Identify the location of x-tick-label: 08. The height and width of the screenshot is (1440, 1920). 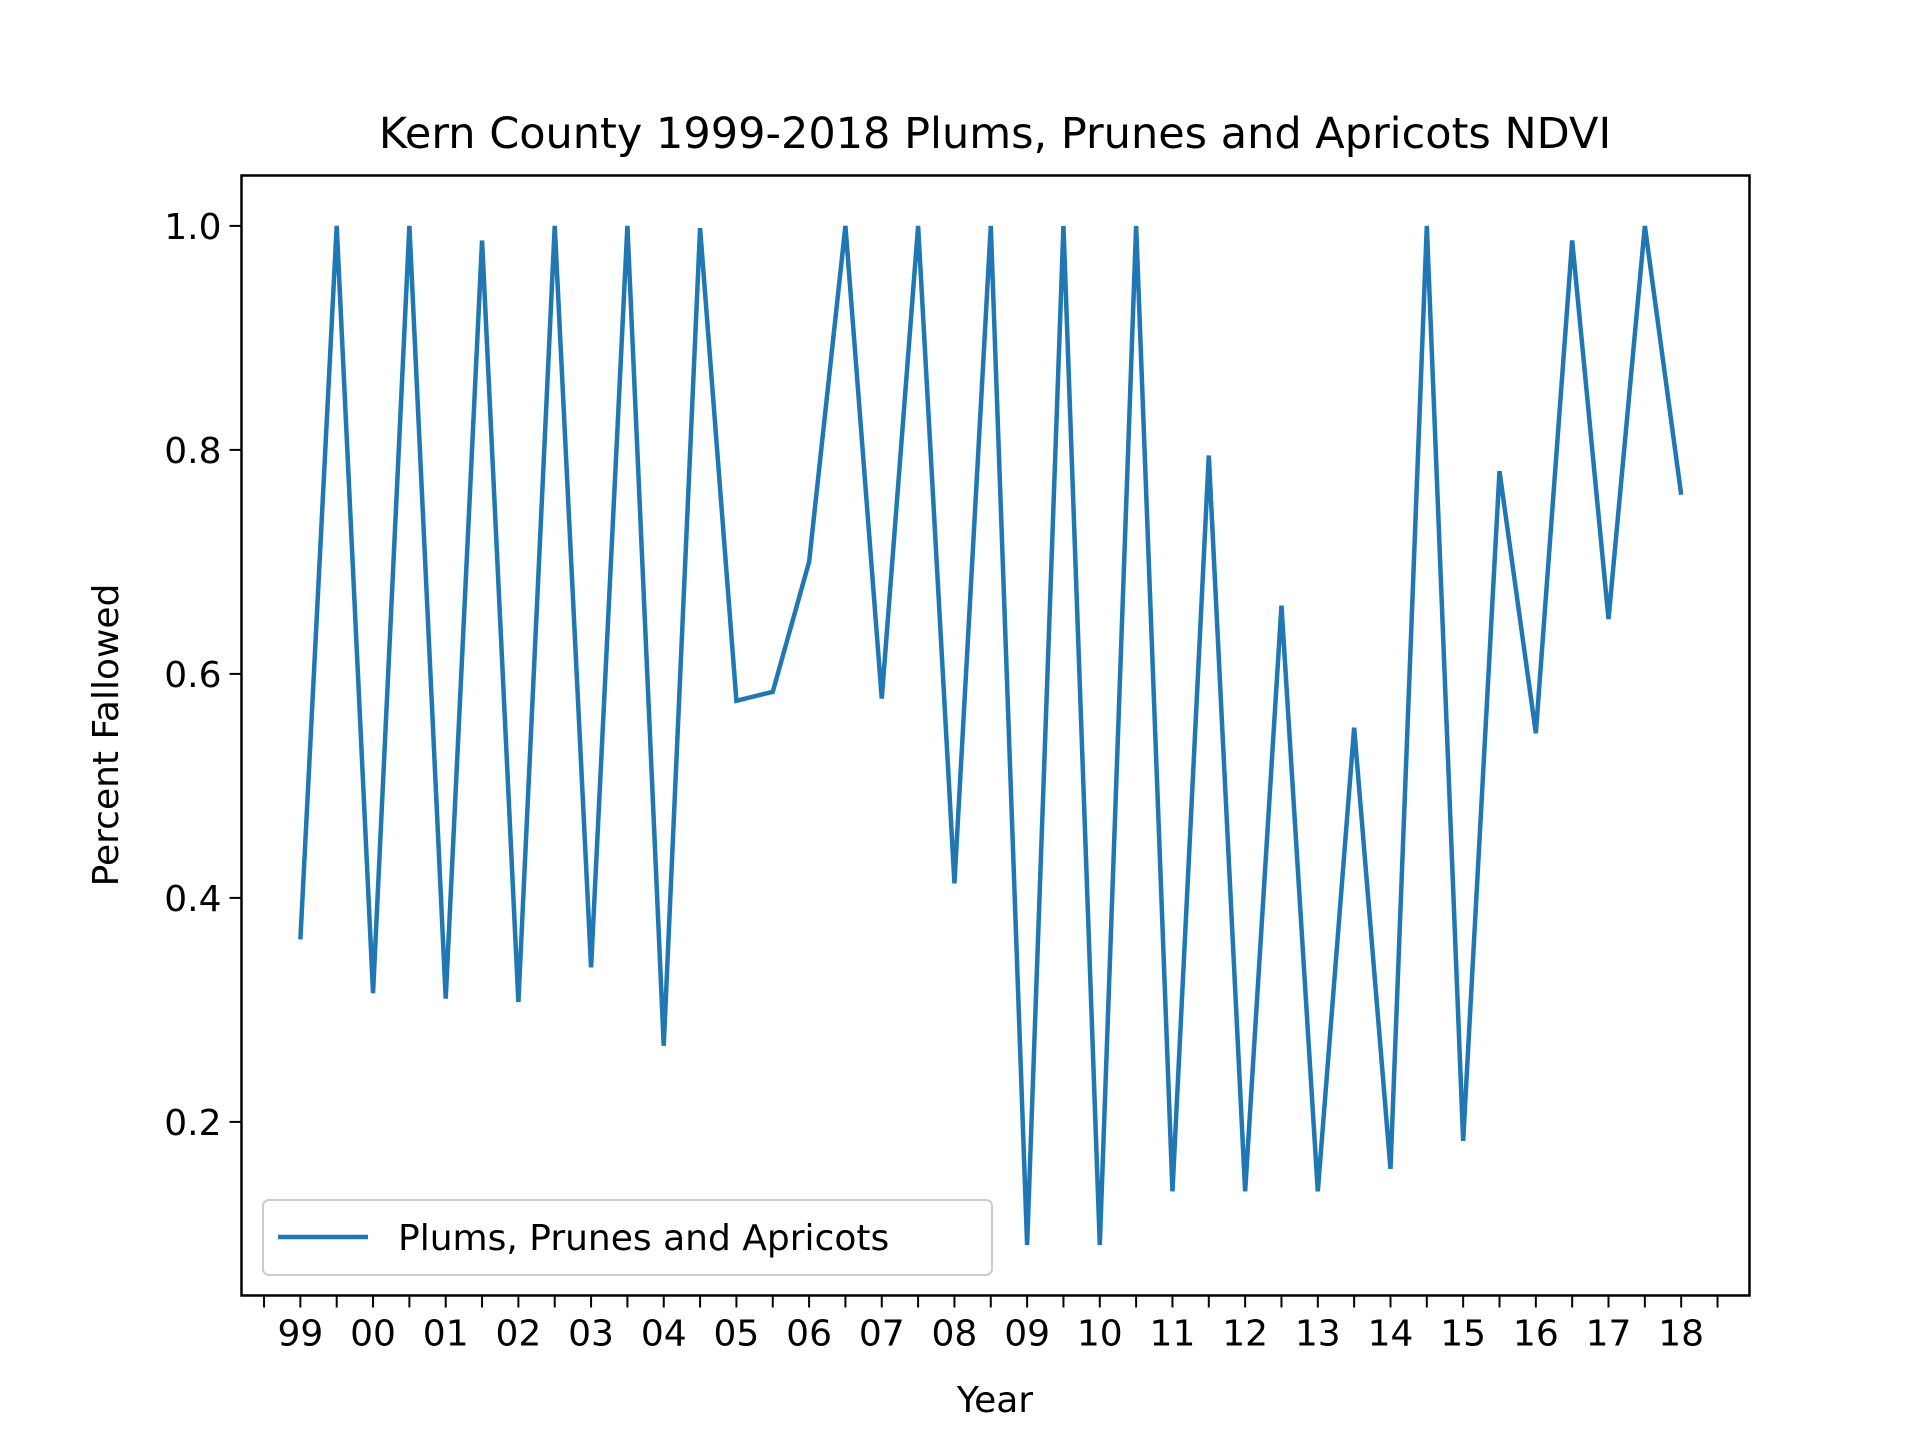
(955, 1334).